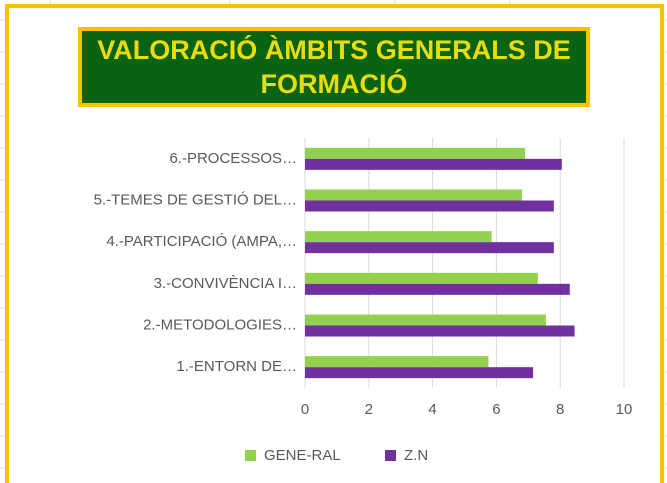 This screenshot has height=483, width=667. Describe the element at coordinates (334, 67) in the screenshot. I see `chart-title: VALORACIÓ ÀMBITS GENERALS DE FORMACIÓ` at that location.